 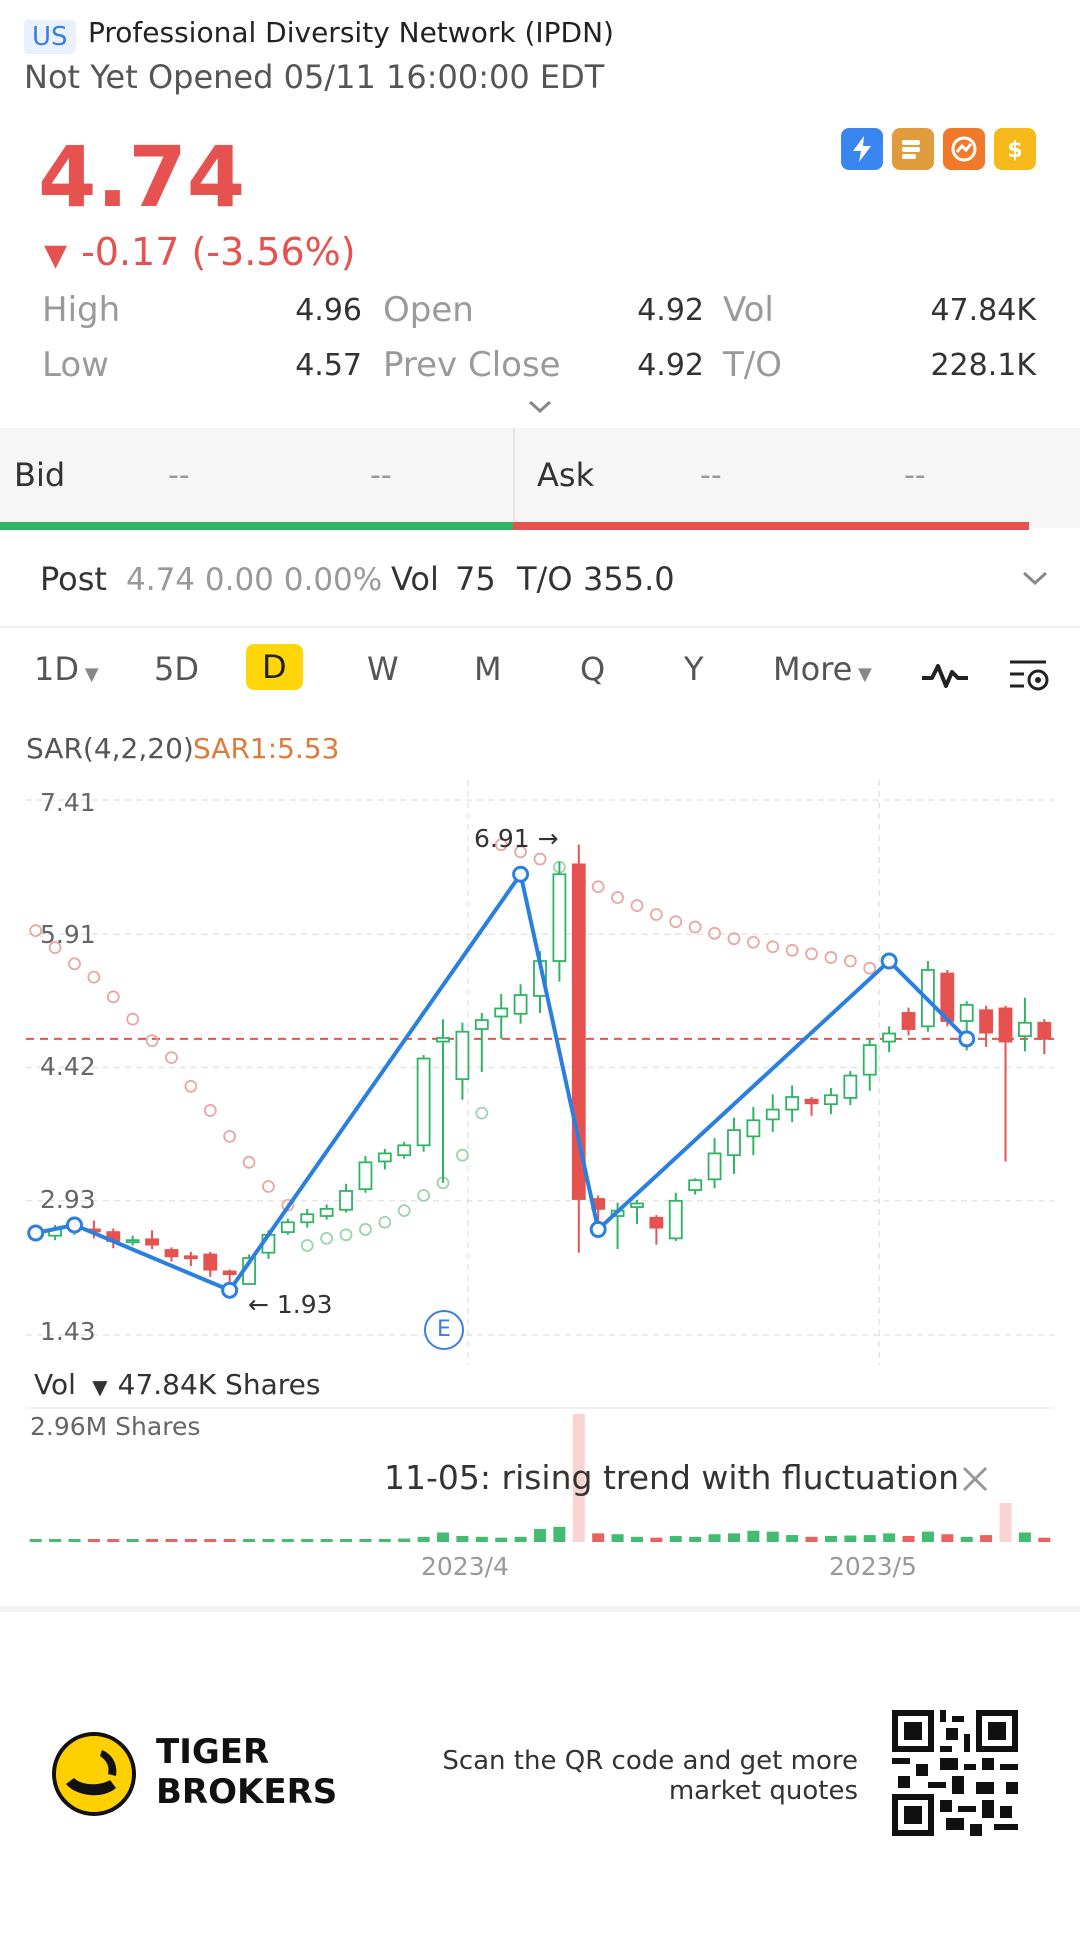 What do you see at coordinates (266, 748) in the screenshot?
I see `sar-value: SAR1:5.53` at bounding box center [266, 748].